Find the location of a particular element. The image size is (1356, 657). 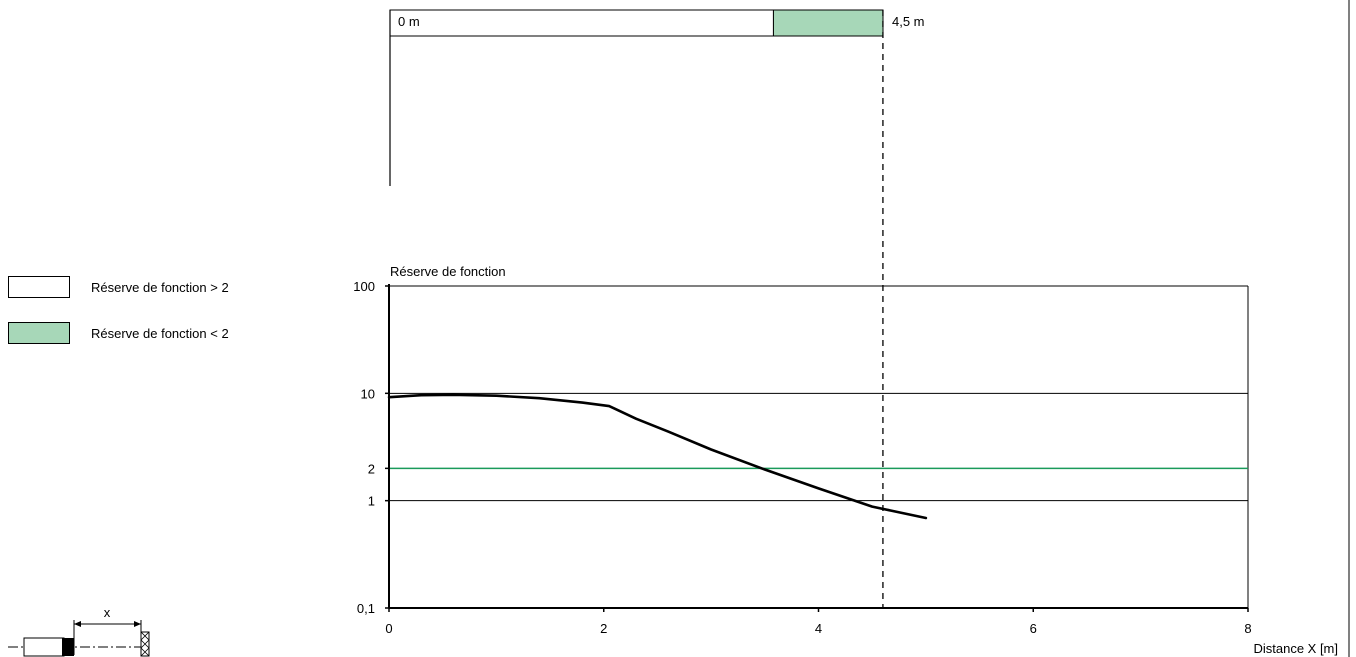

series is located at coordinates (657, 456).